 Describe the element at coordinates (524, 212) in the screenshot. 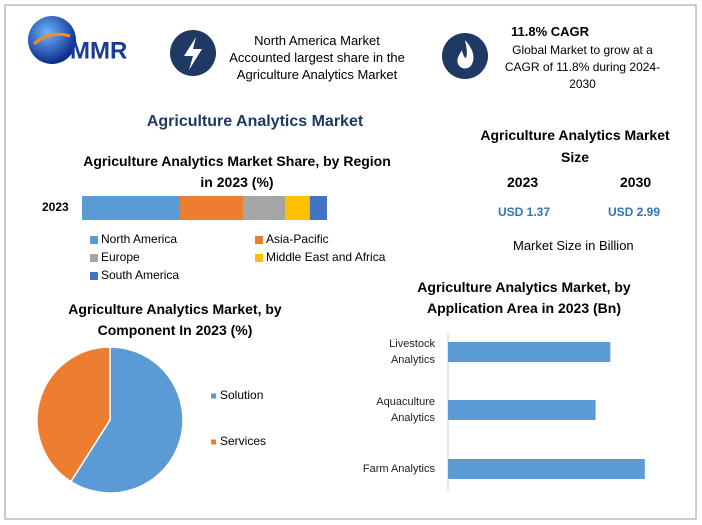

I see `size-value: USD 1.37` at that location.